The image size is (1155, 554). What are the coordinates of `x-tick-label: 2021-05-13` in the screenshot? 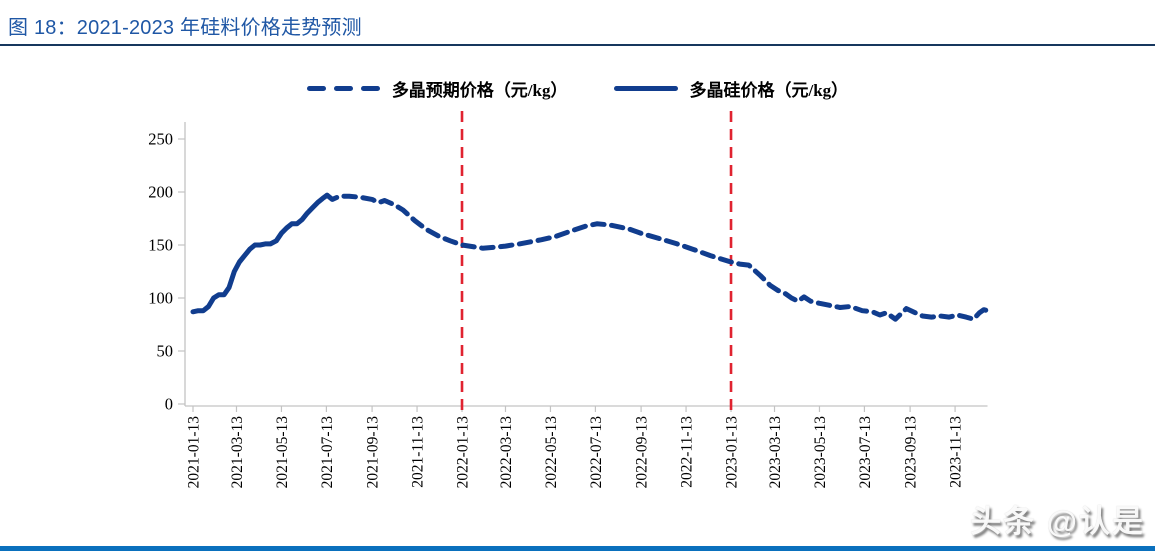 It's located at (282, 452).